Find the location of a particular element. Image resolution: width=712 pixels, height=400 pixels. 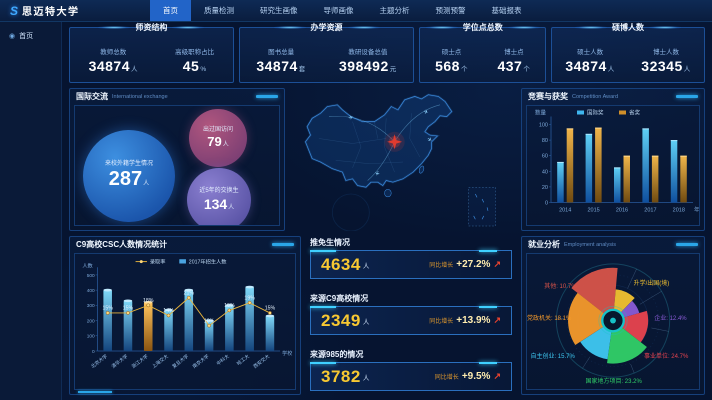

svg-text: 复旦大学 is located at coordinates (180, 361).